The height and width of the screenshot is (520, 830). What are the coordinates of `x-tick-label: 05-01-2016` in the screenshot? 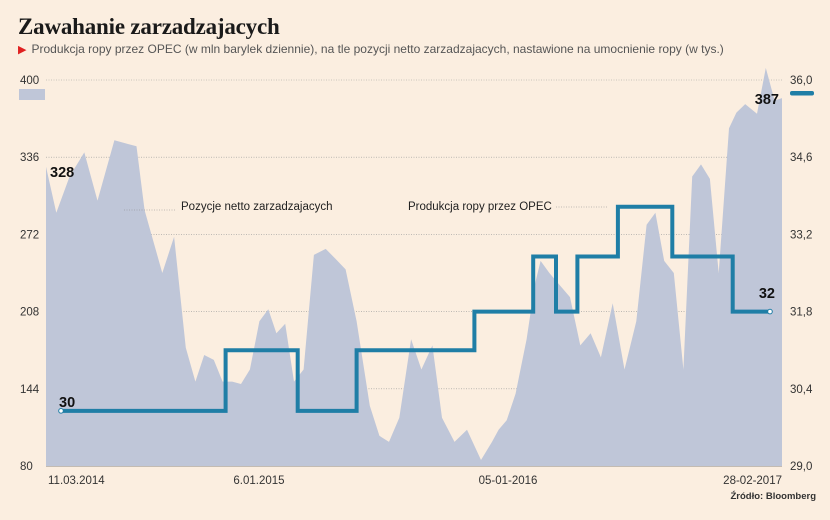 It's located at (508, 481).